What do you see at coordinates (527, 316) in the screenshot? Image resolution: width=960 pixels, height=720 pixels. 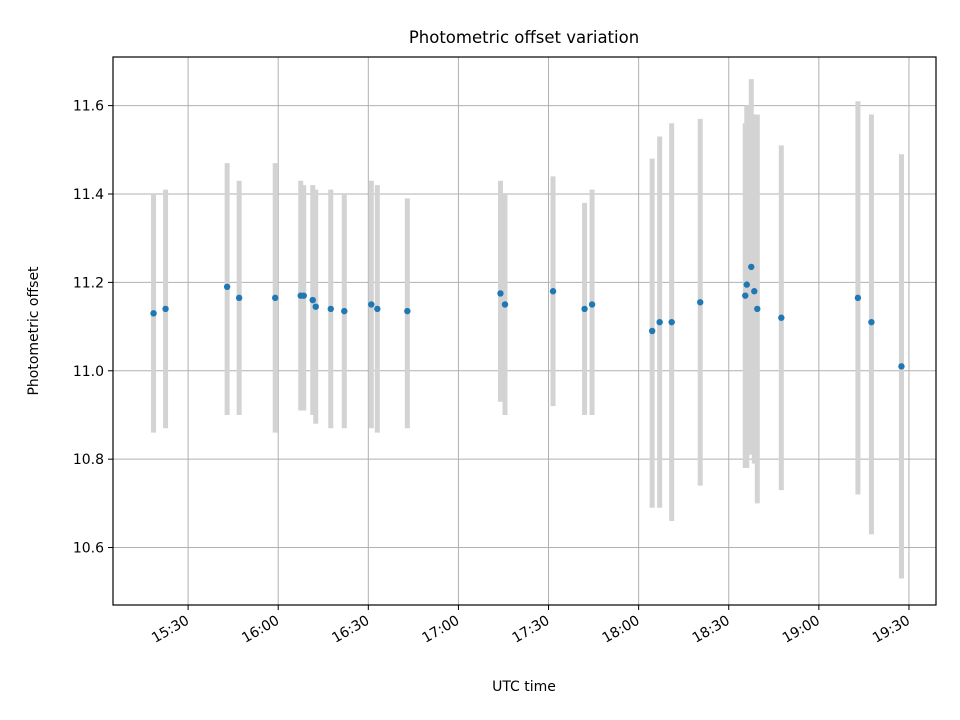 I see `data-markers` at bounding box center [527, 316].